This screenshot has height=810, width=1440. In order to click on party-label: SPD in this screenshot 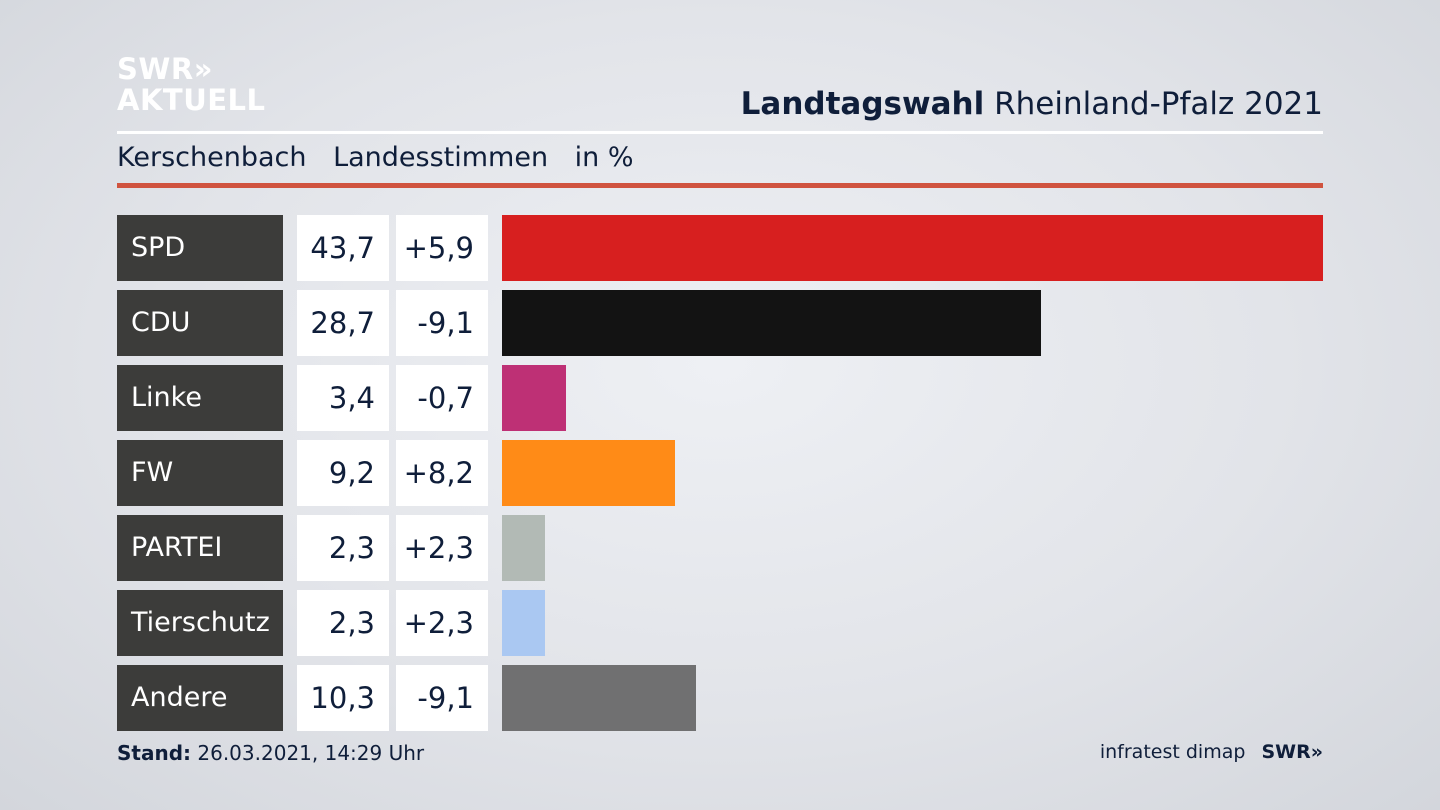, I will do `click(200, 248)`.